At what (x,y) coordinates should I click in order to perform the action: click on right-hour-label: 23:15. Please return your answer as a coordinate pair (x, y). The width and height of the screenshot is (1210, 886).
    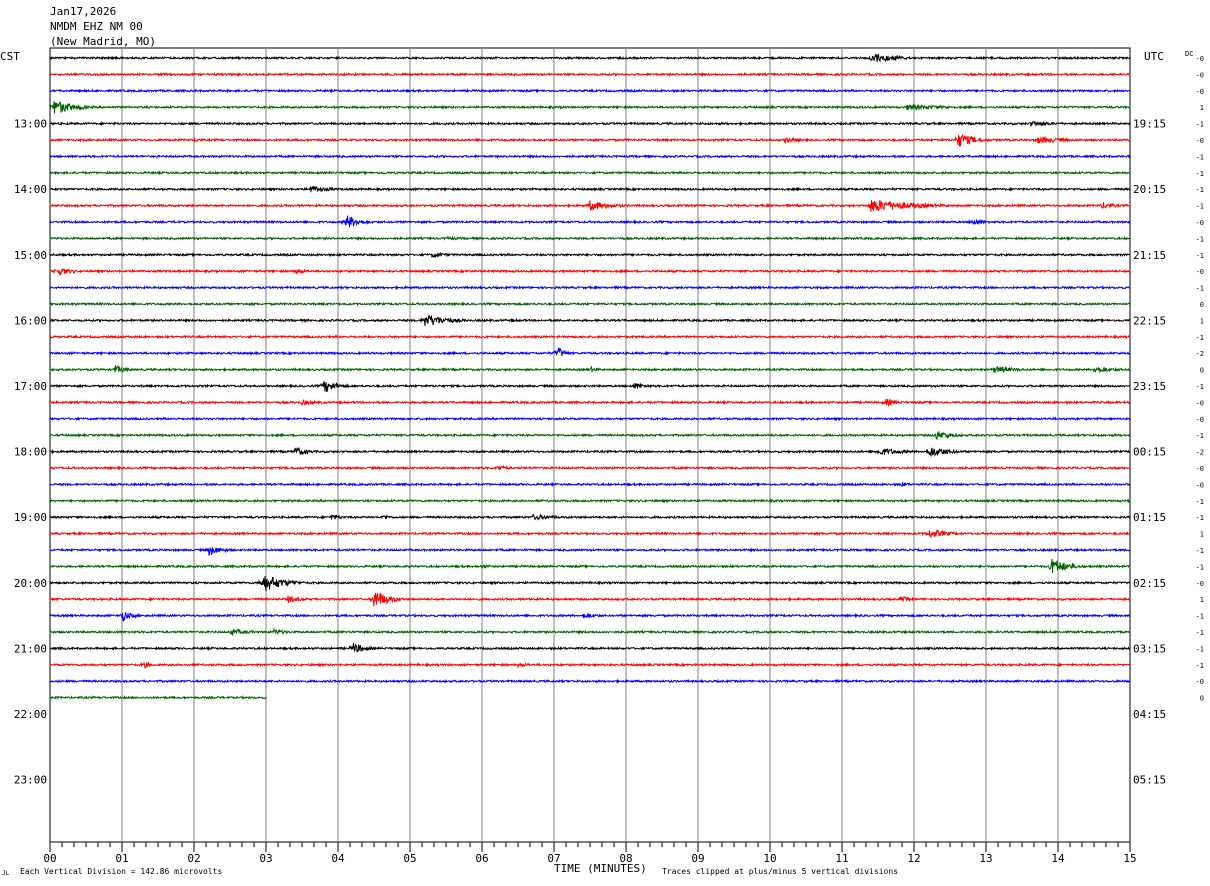
    Looking at the image, I should click on (1149, 386).